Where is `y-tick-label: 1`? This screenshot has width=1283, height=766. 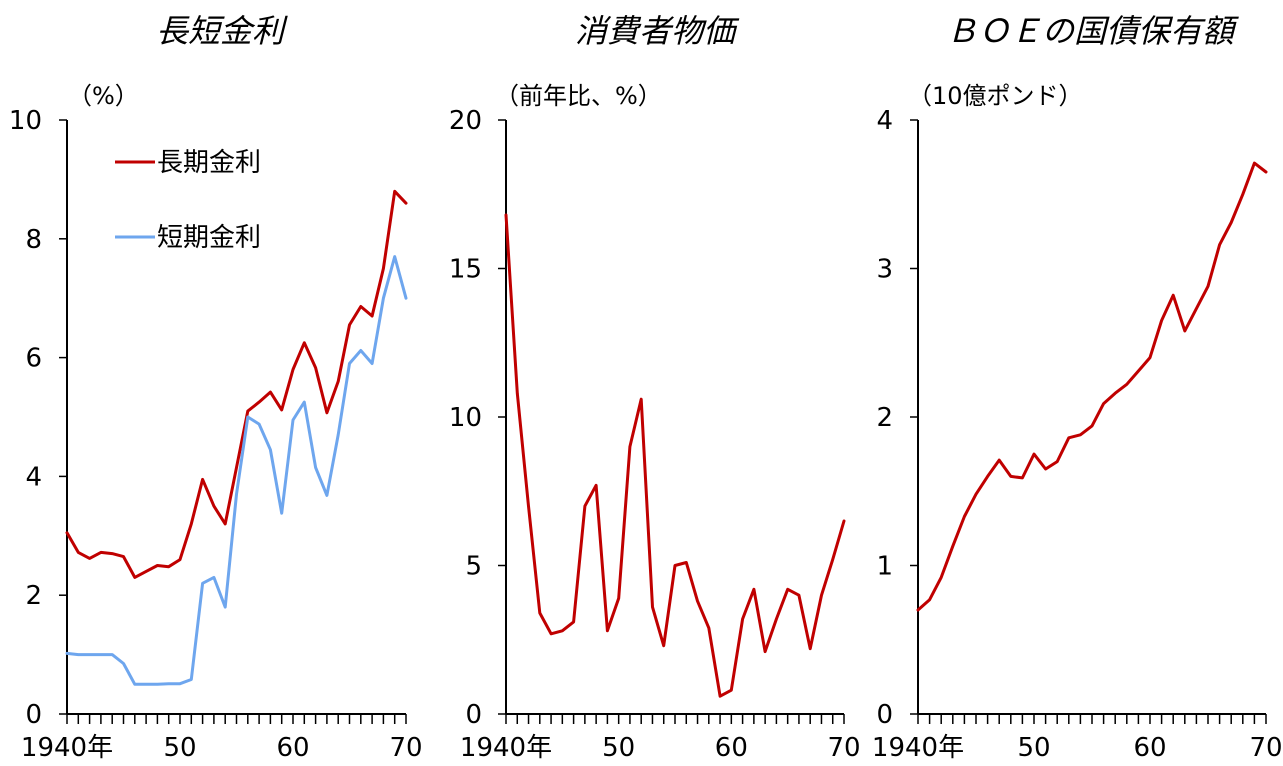 y-tick-label: 1 is located at coordinates (884, 567).